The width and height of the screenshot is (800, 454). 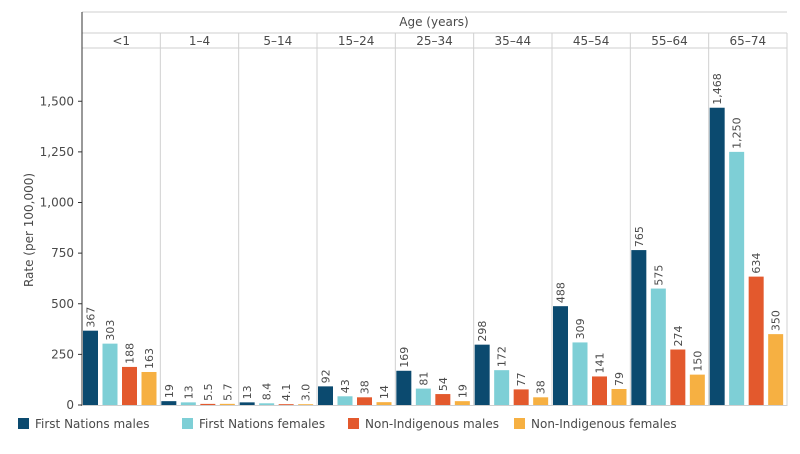 What do you see at coordinates (580, 328) in the screenshot?
I see `data-label: 309` at bounding box center [580, 328].